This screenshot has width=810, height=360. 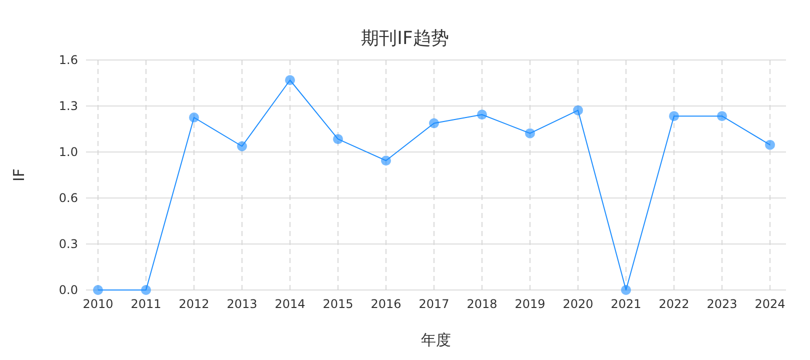 What do you see at coordinates (530, 304) in the screenshot?
I see `x-tick-label: 2019` at bounding box center [530, 304].